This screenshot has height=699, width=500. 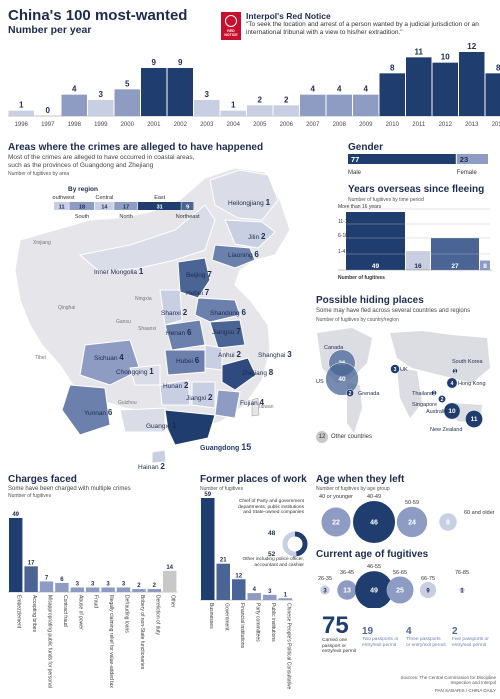 I want to click on work-value-label: 3, so click(x=270, y=592).